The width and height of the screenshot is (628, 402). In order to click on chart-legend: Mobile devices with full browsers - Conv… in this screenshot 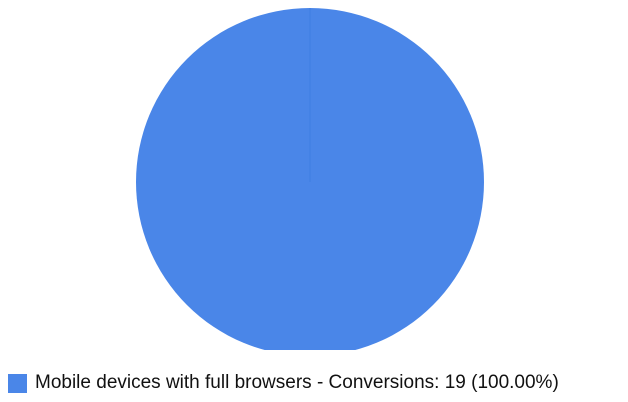, I will do `click(283, 383)`.